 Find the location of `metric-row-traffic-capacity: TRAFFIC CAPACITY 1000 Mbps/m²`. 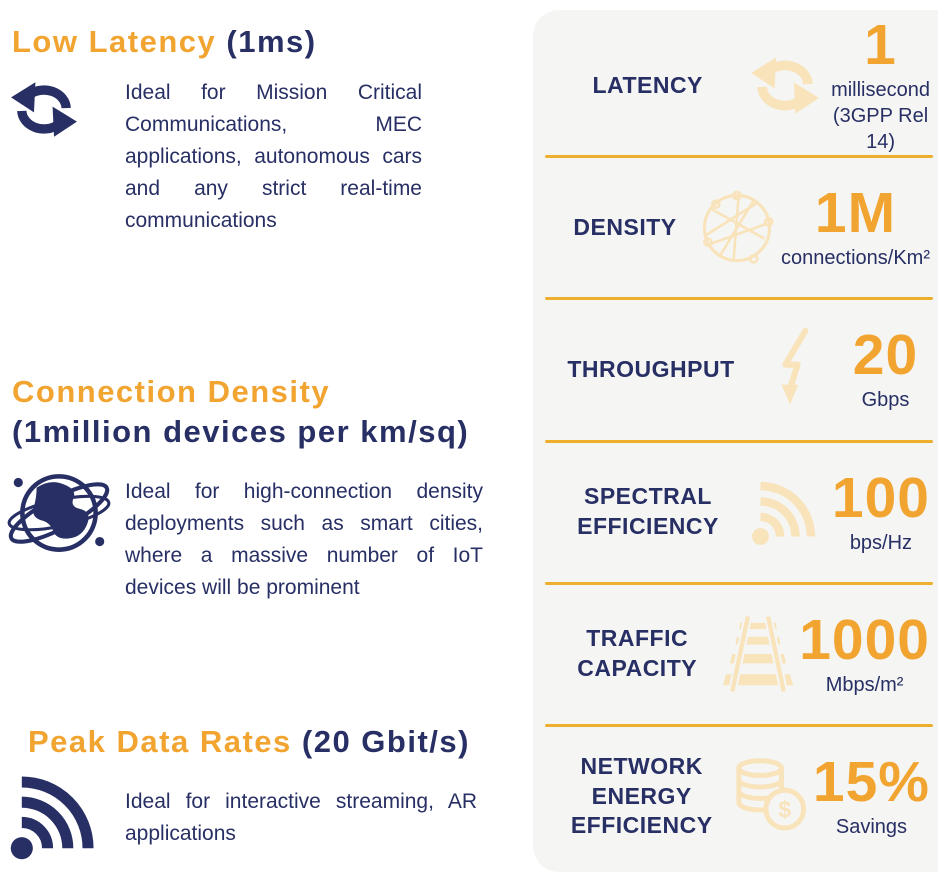

metric-row-traffic-capacity: TRAFFIC CAPACITY 1000 Mbps/m² is located at coordinates (735, 654).